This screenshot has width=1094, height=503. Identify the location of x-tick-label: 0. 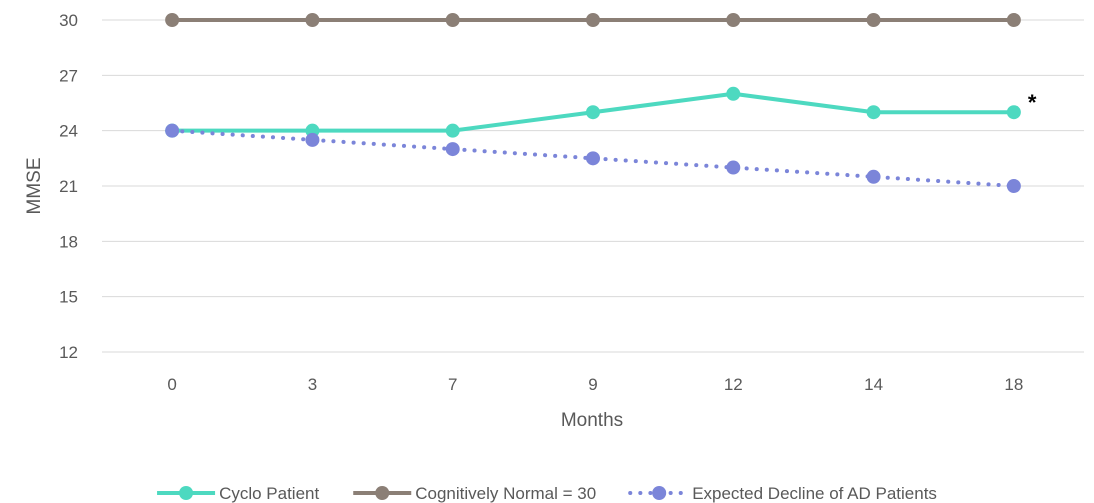
(171, 384).